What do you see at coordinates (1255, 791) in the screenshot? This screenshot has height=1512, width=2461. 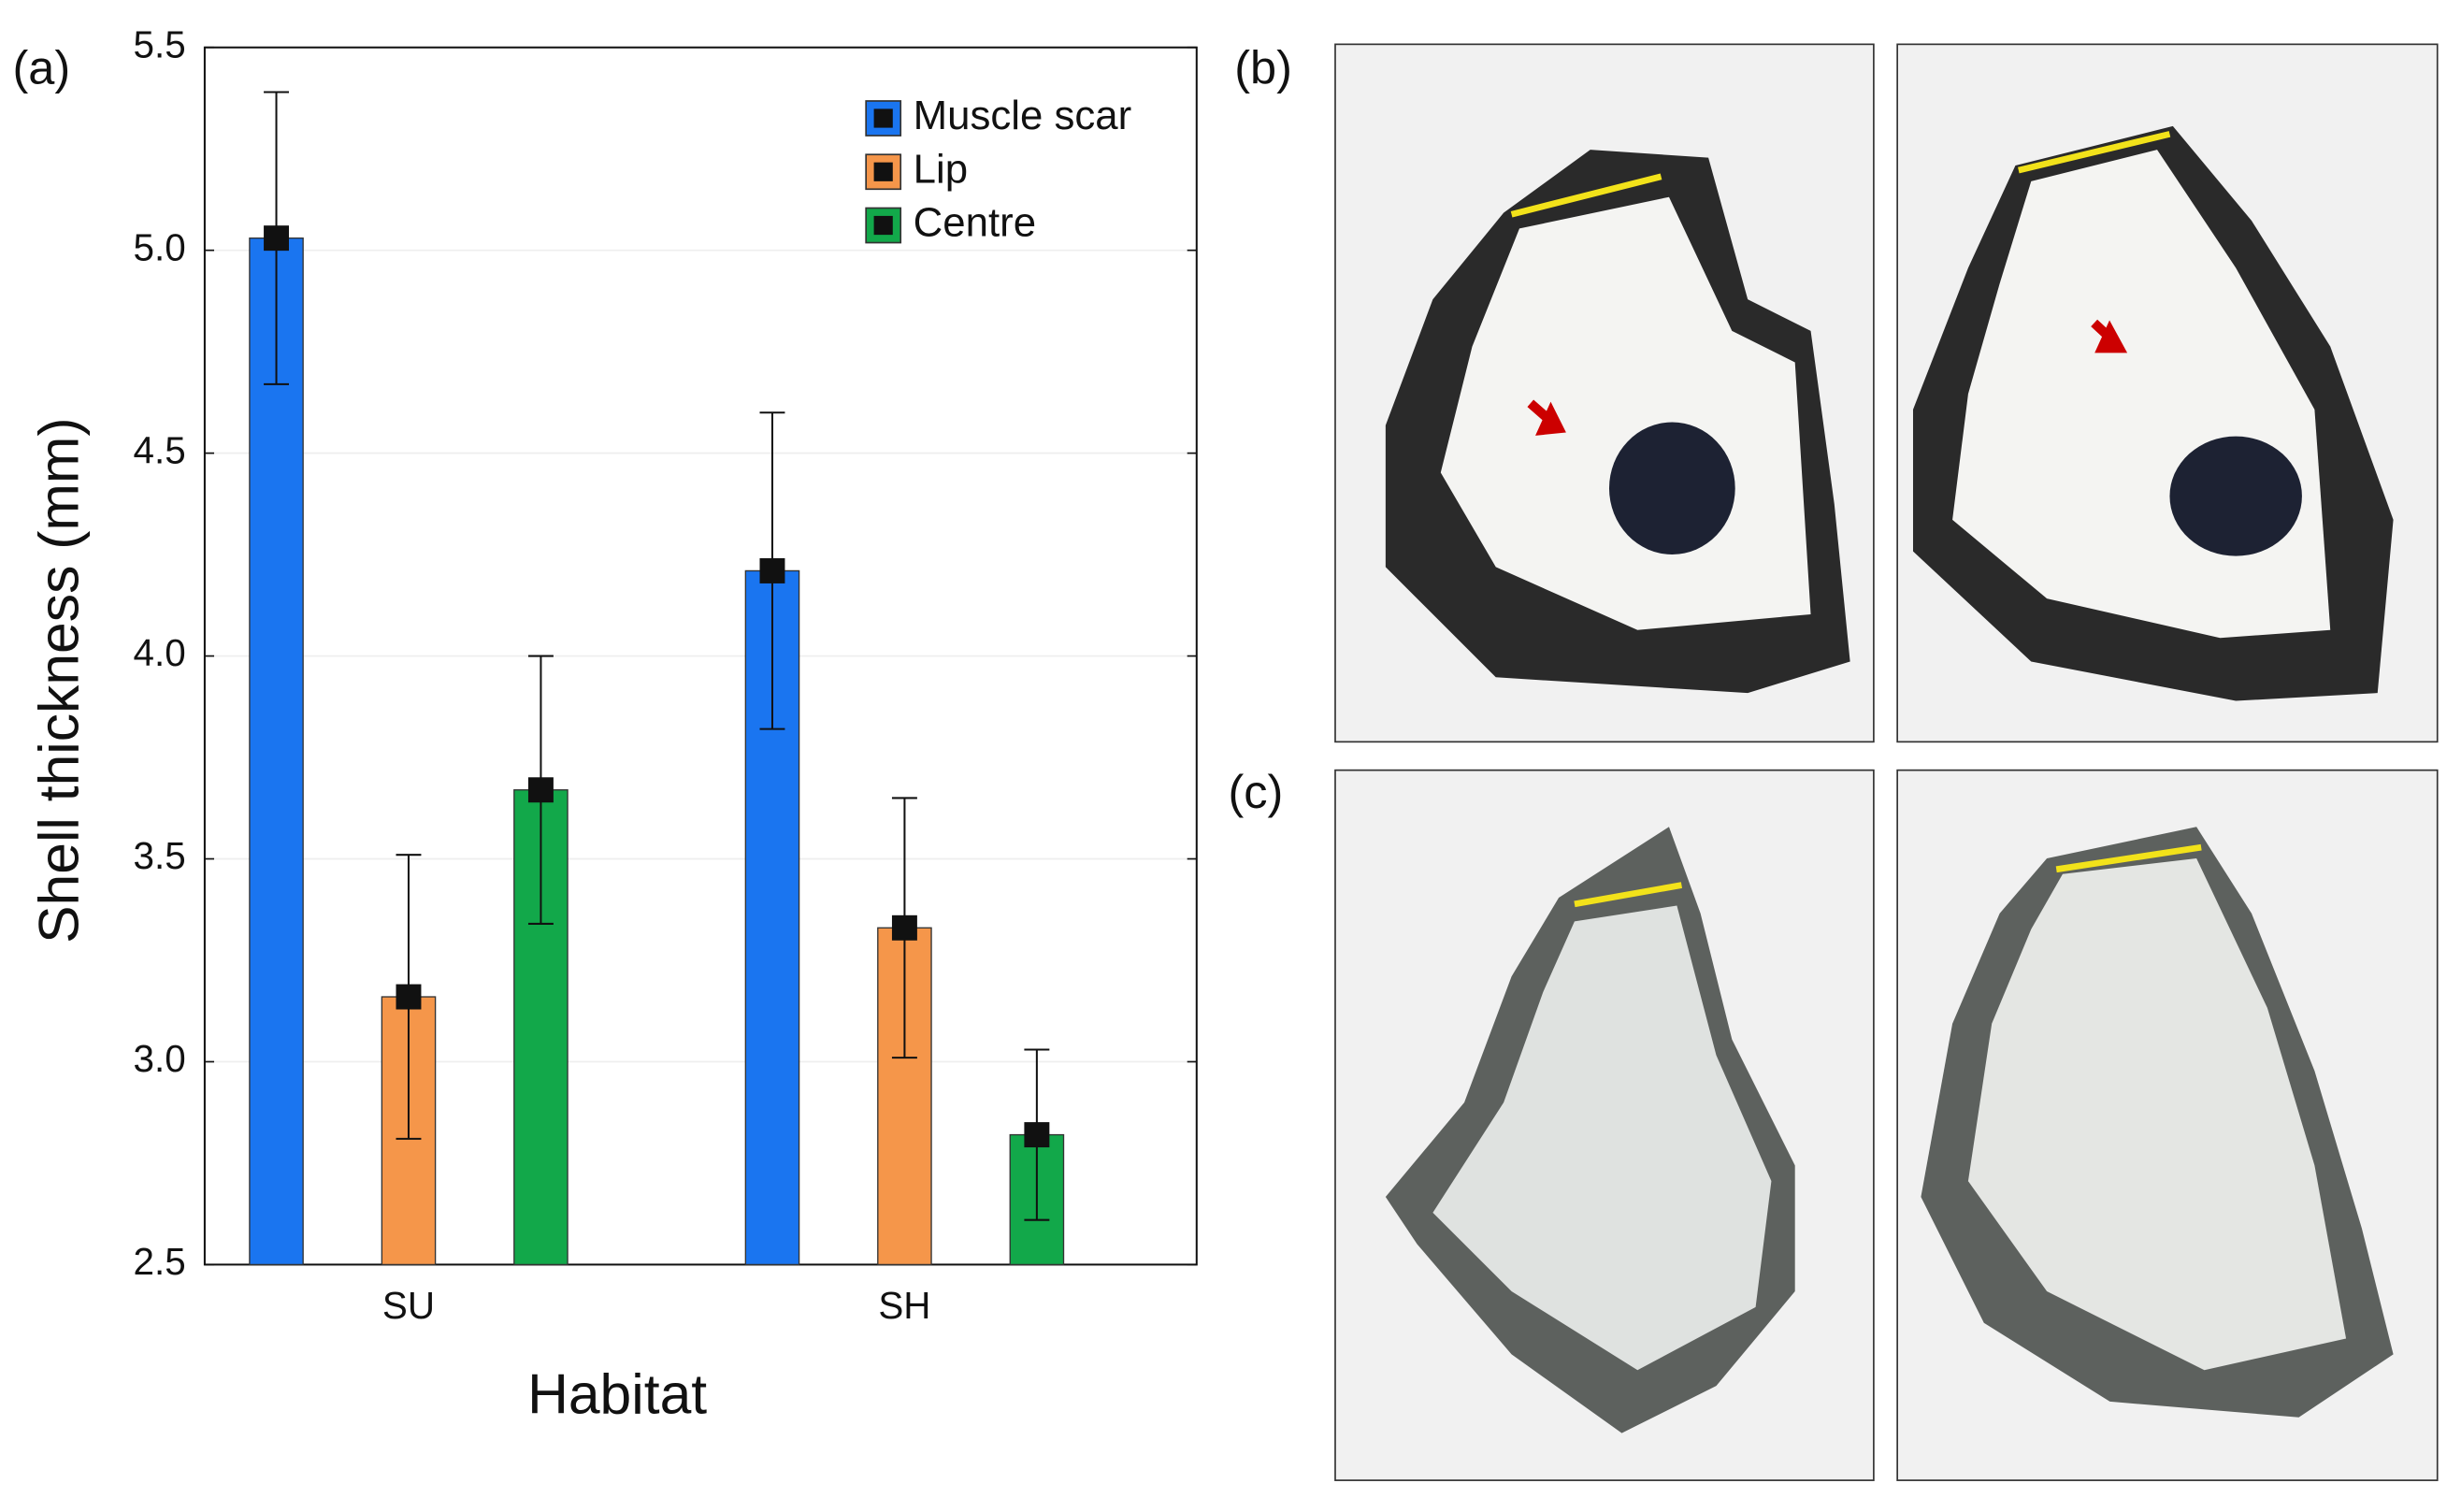 I see `panel-label: (c)` at bounding box center [1255, 791].